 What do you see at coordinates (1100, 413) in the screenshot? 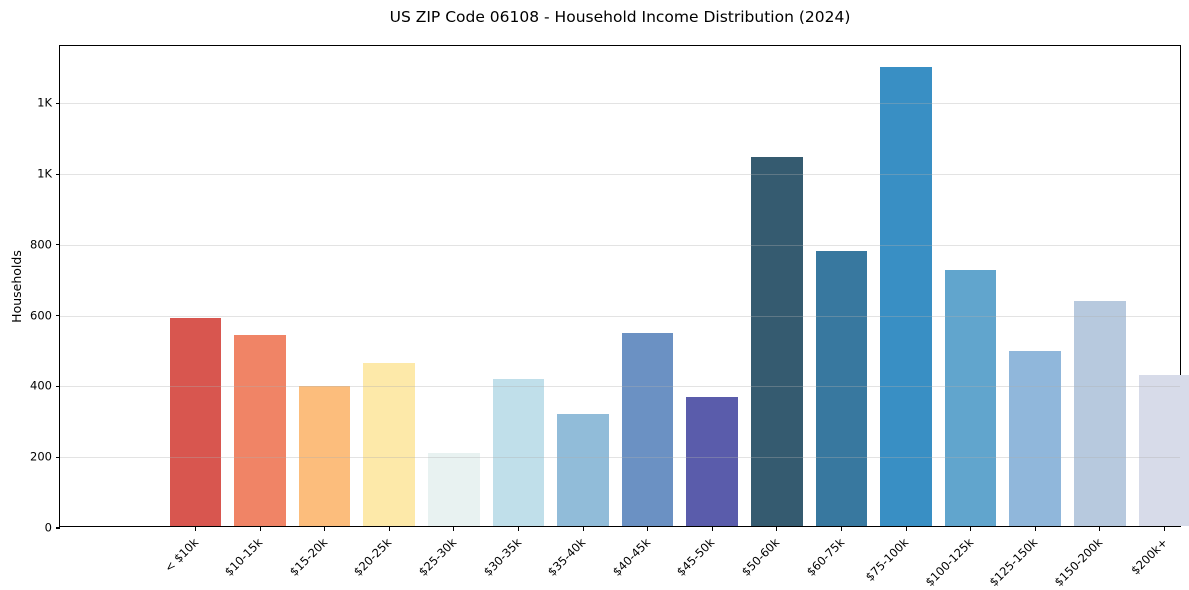
I see `bar-$150-200k` at bounding box center [1100, 413].